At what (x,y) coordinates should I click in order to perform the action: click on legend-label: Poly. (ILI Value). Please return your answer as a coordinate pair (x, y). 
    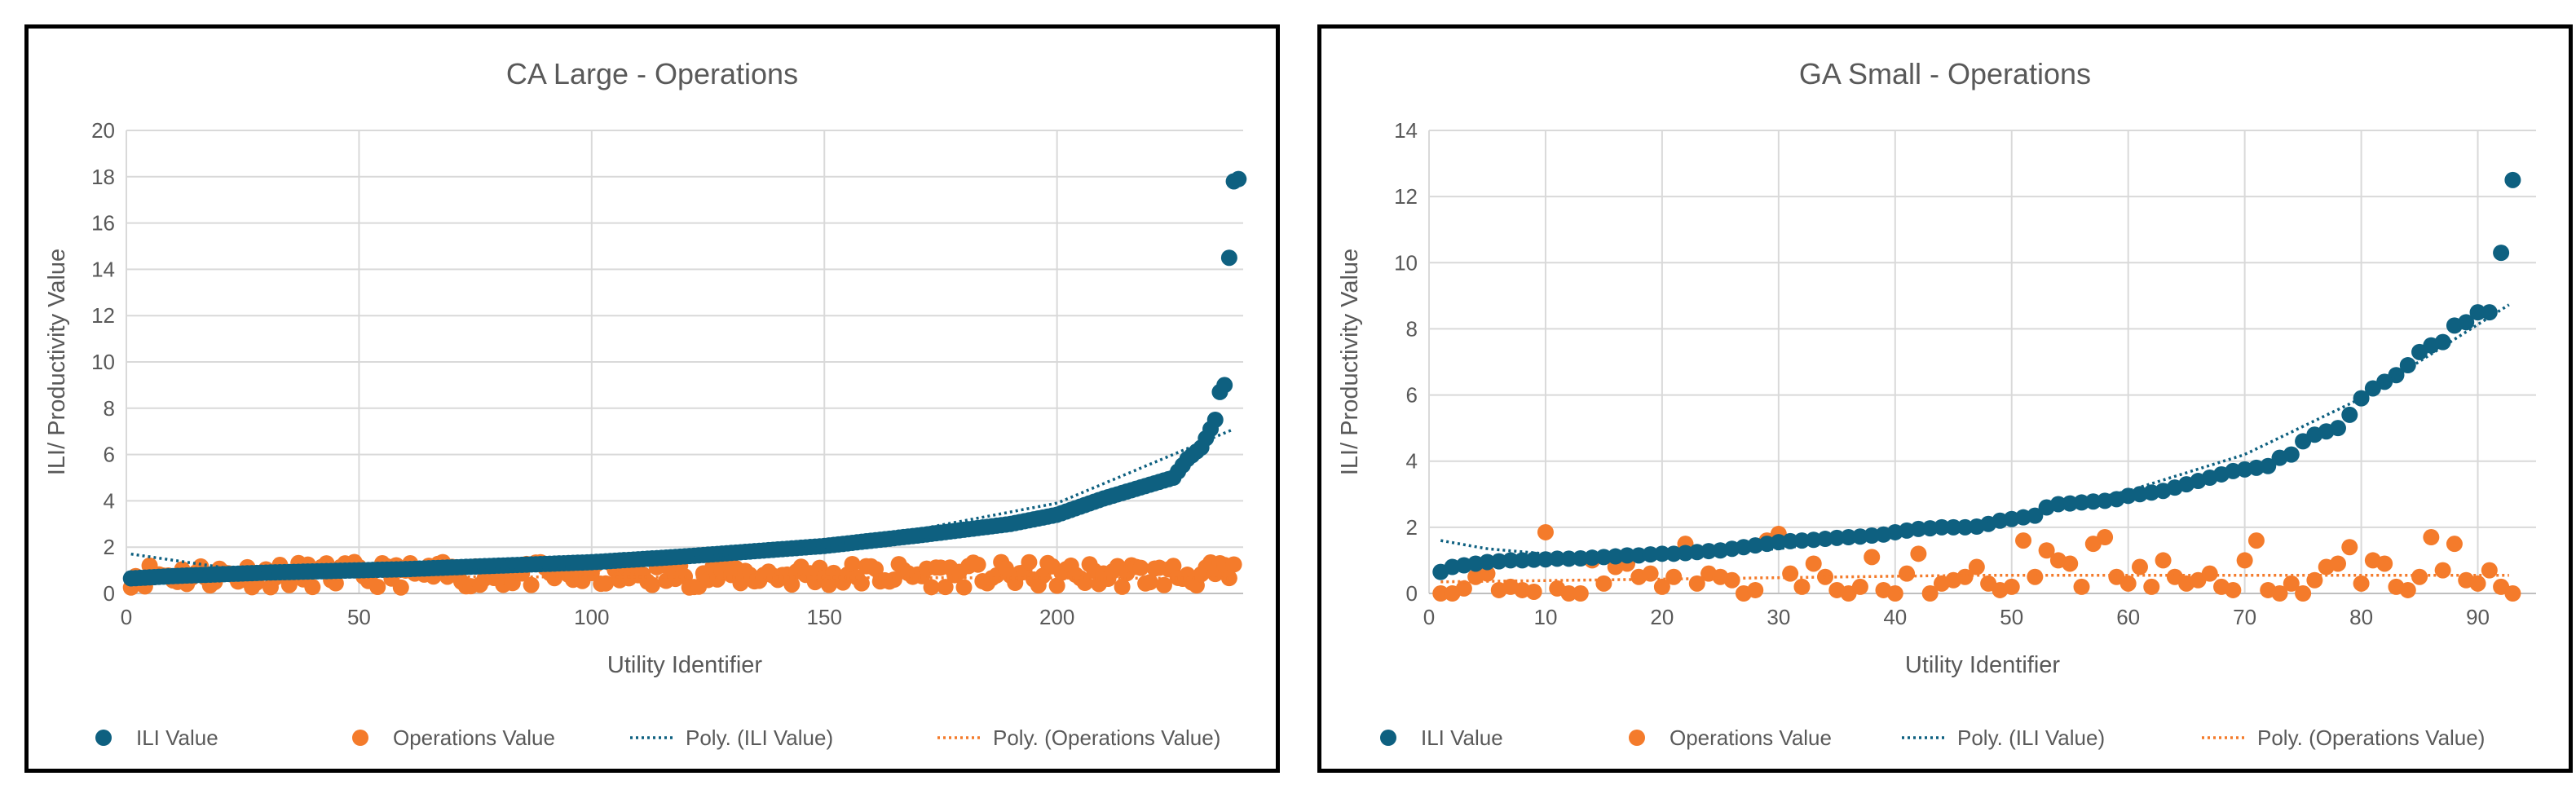
    Looking at the image, I should click on (2031, 737).